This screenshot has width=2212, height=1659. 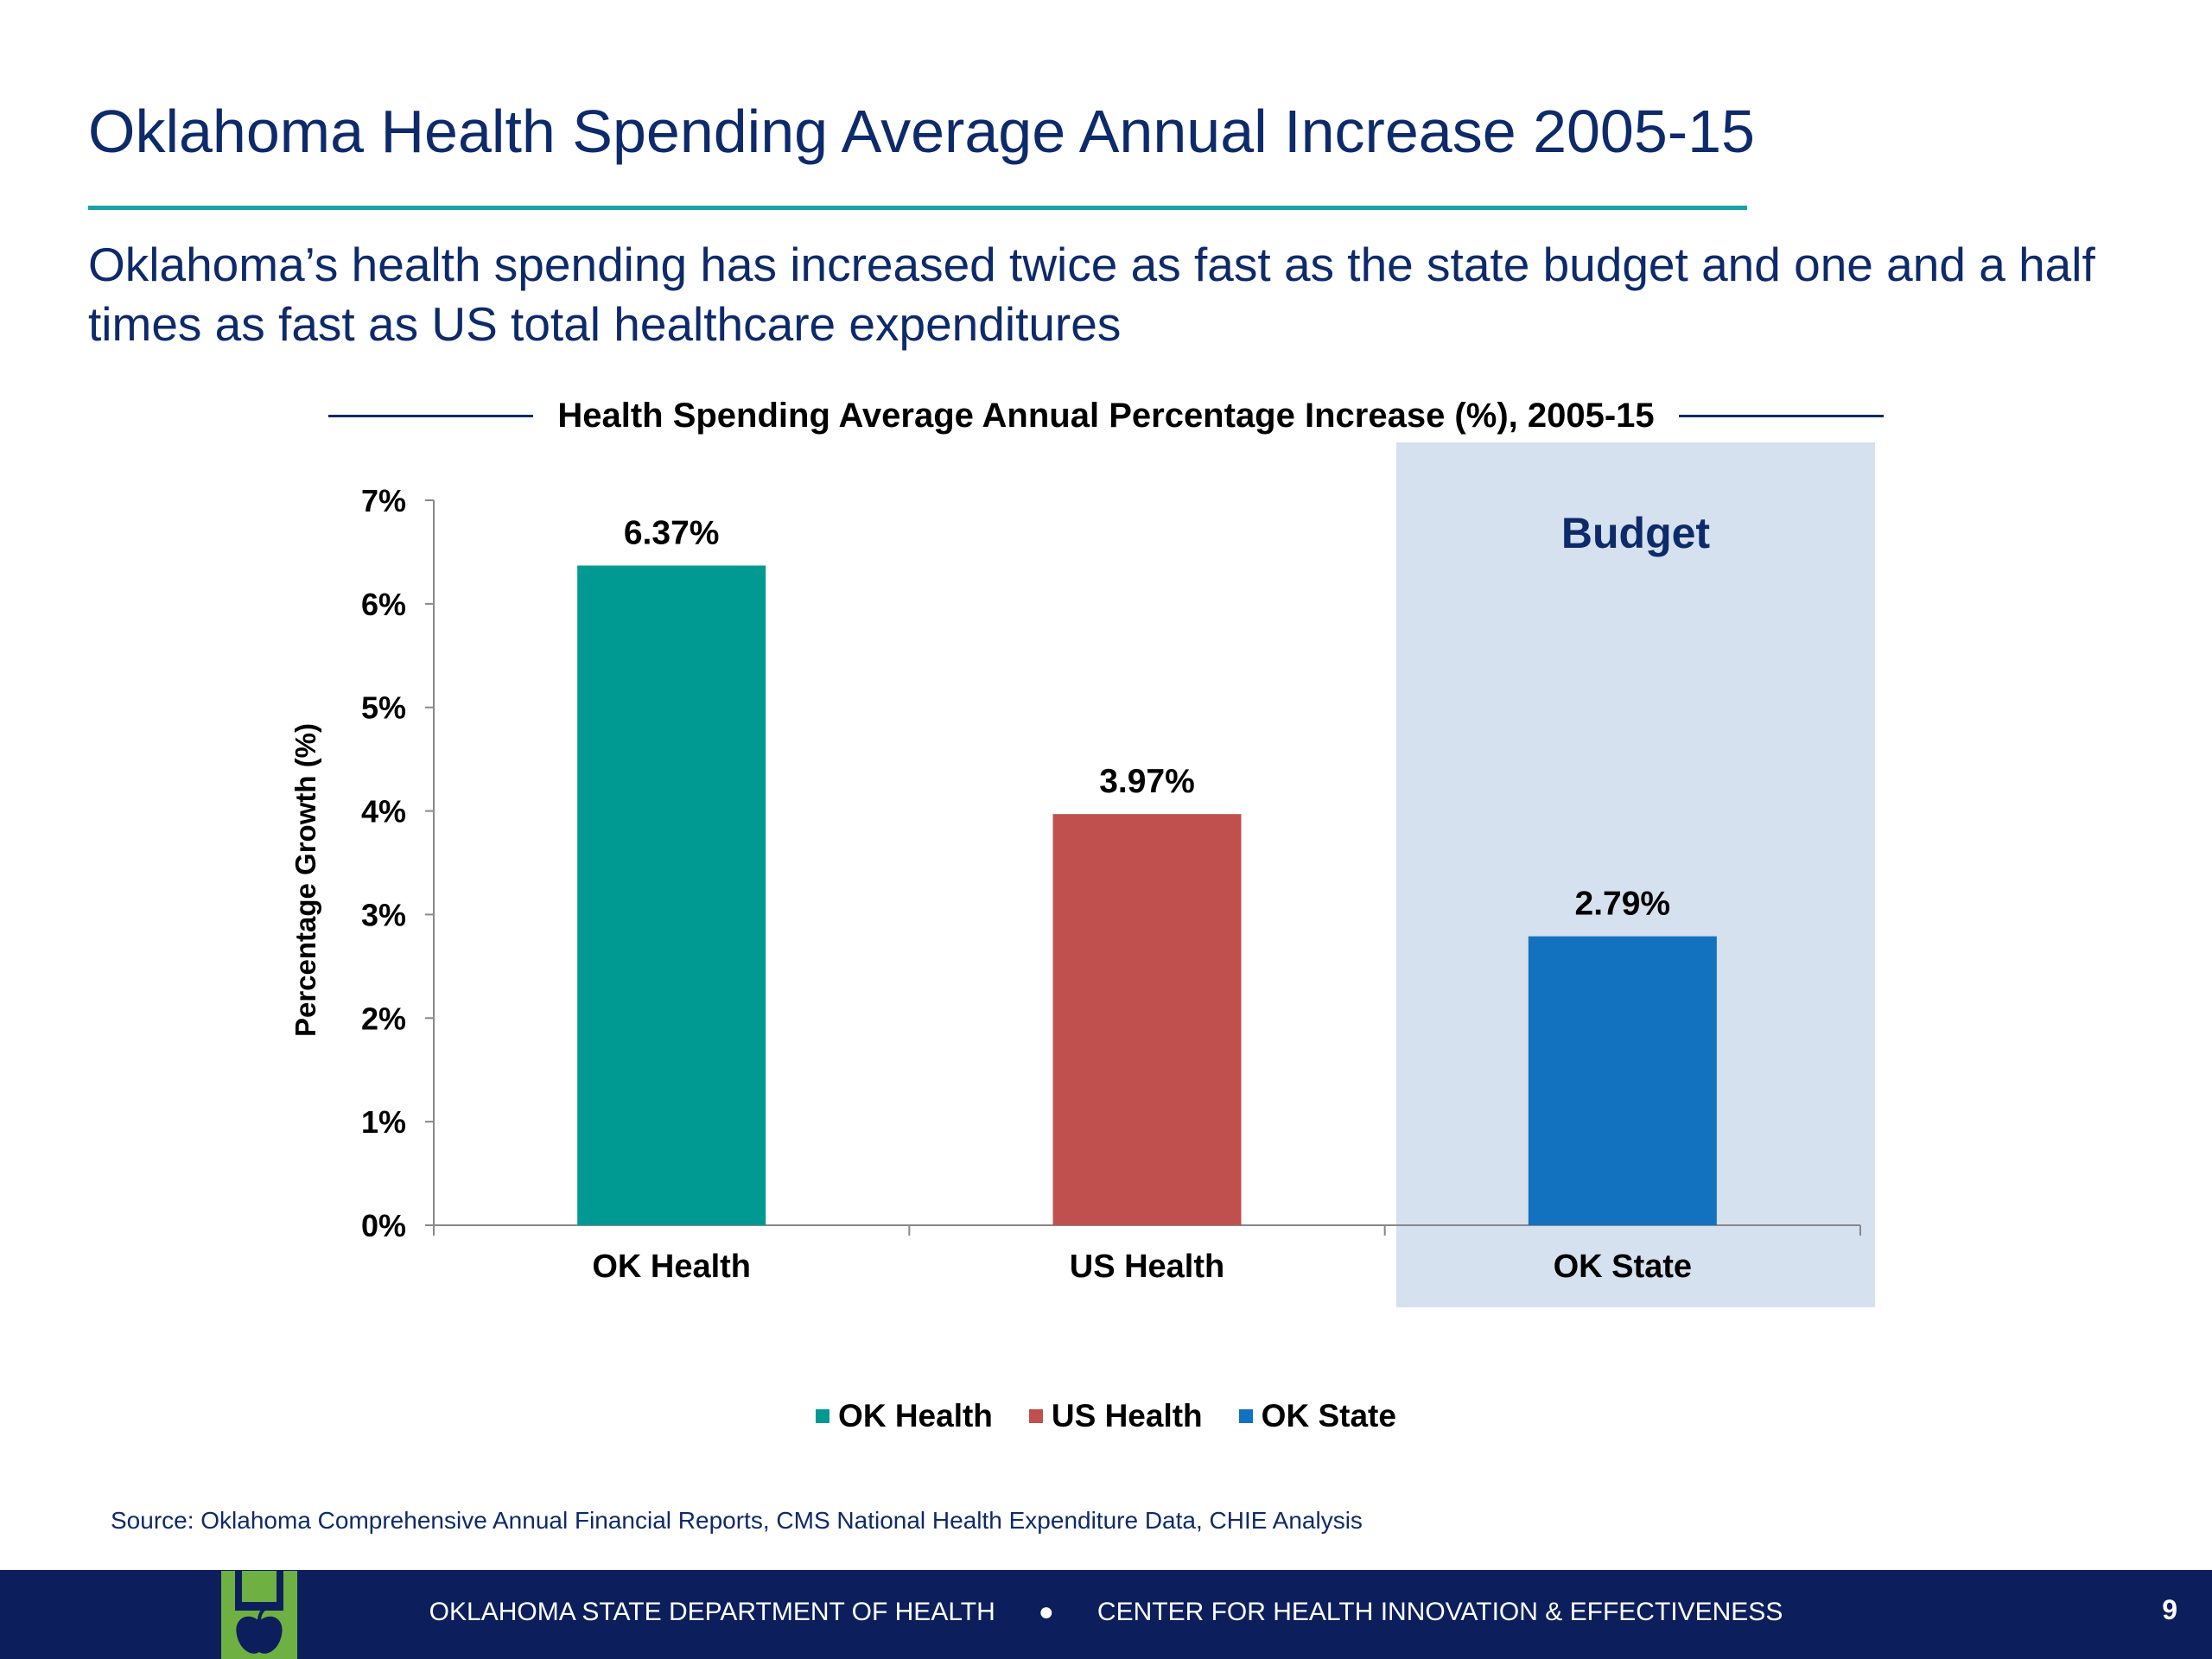 I want to click on page-number: 9, so click(x=2169, y=1609).